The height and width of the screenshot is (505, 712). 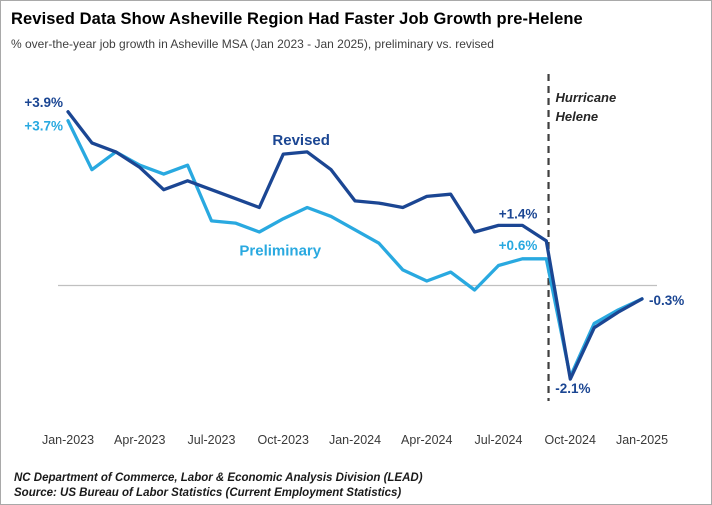 I want to click on x-tick-label: Oct-2023, so click(x=283, y=440).